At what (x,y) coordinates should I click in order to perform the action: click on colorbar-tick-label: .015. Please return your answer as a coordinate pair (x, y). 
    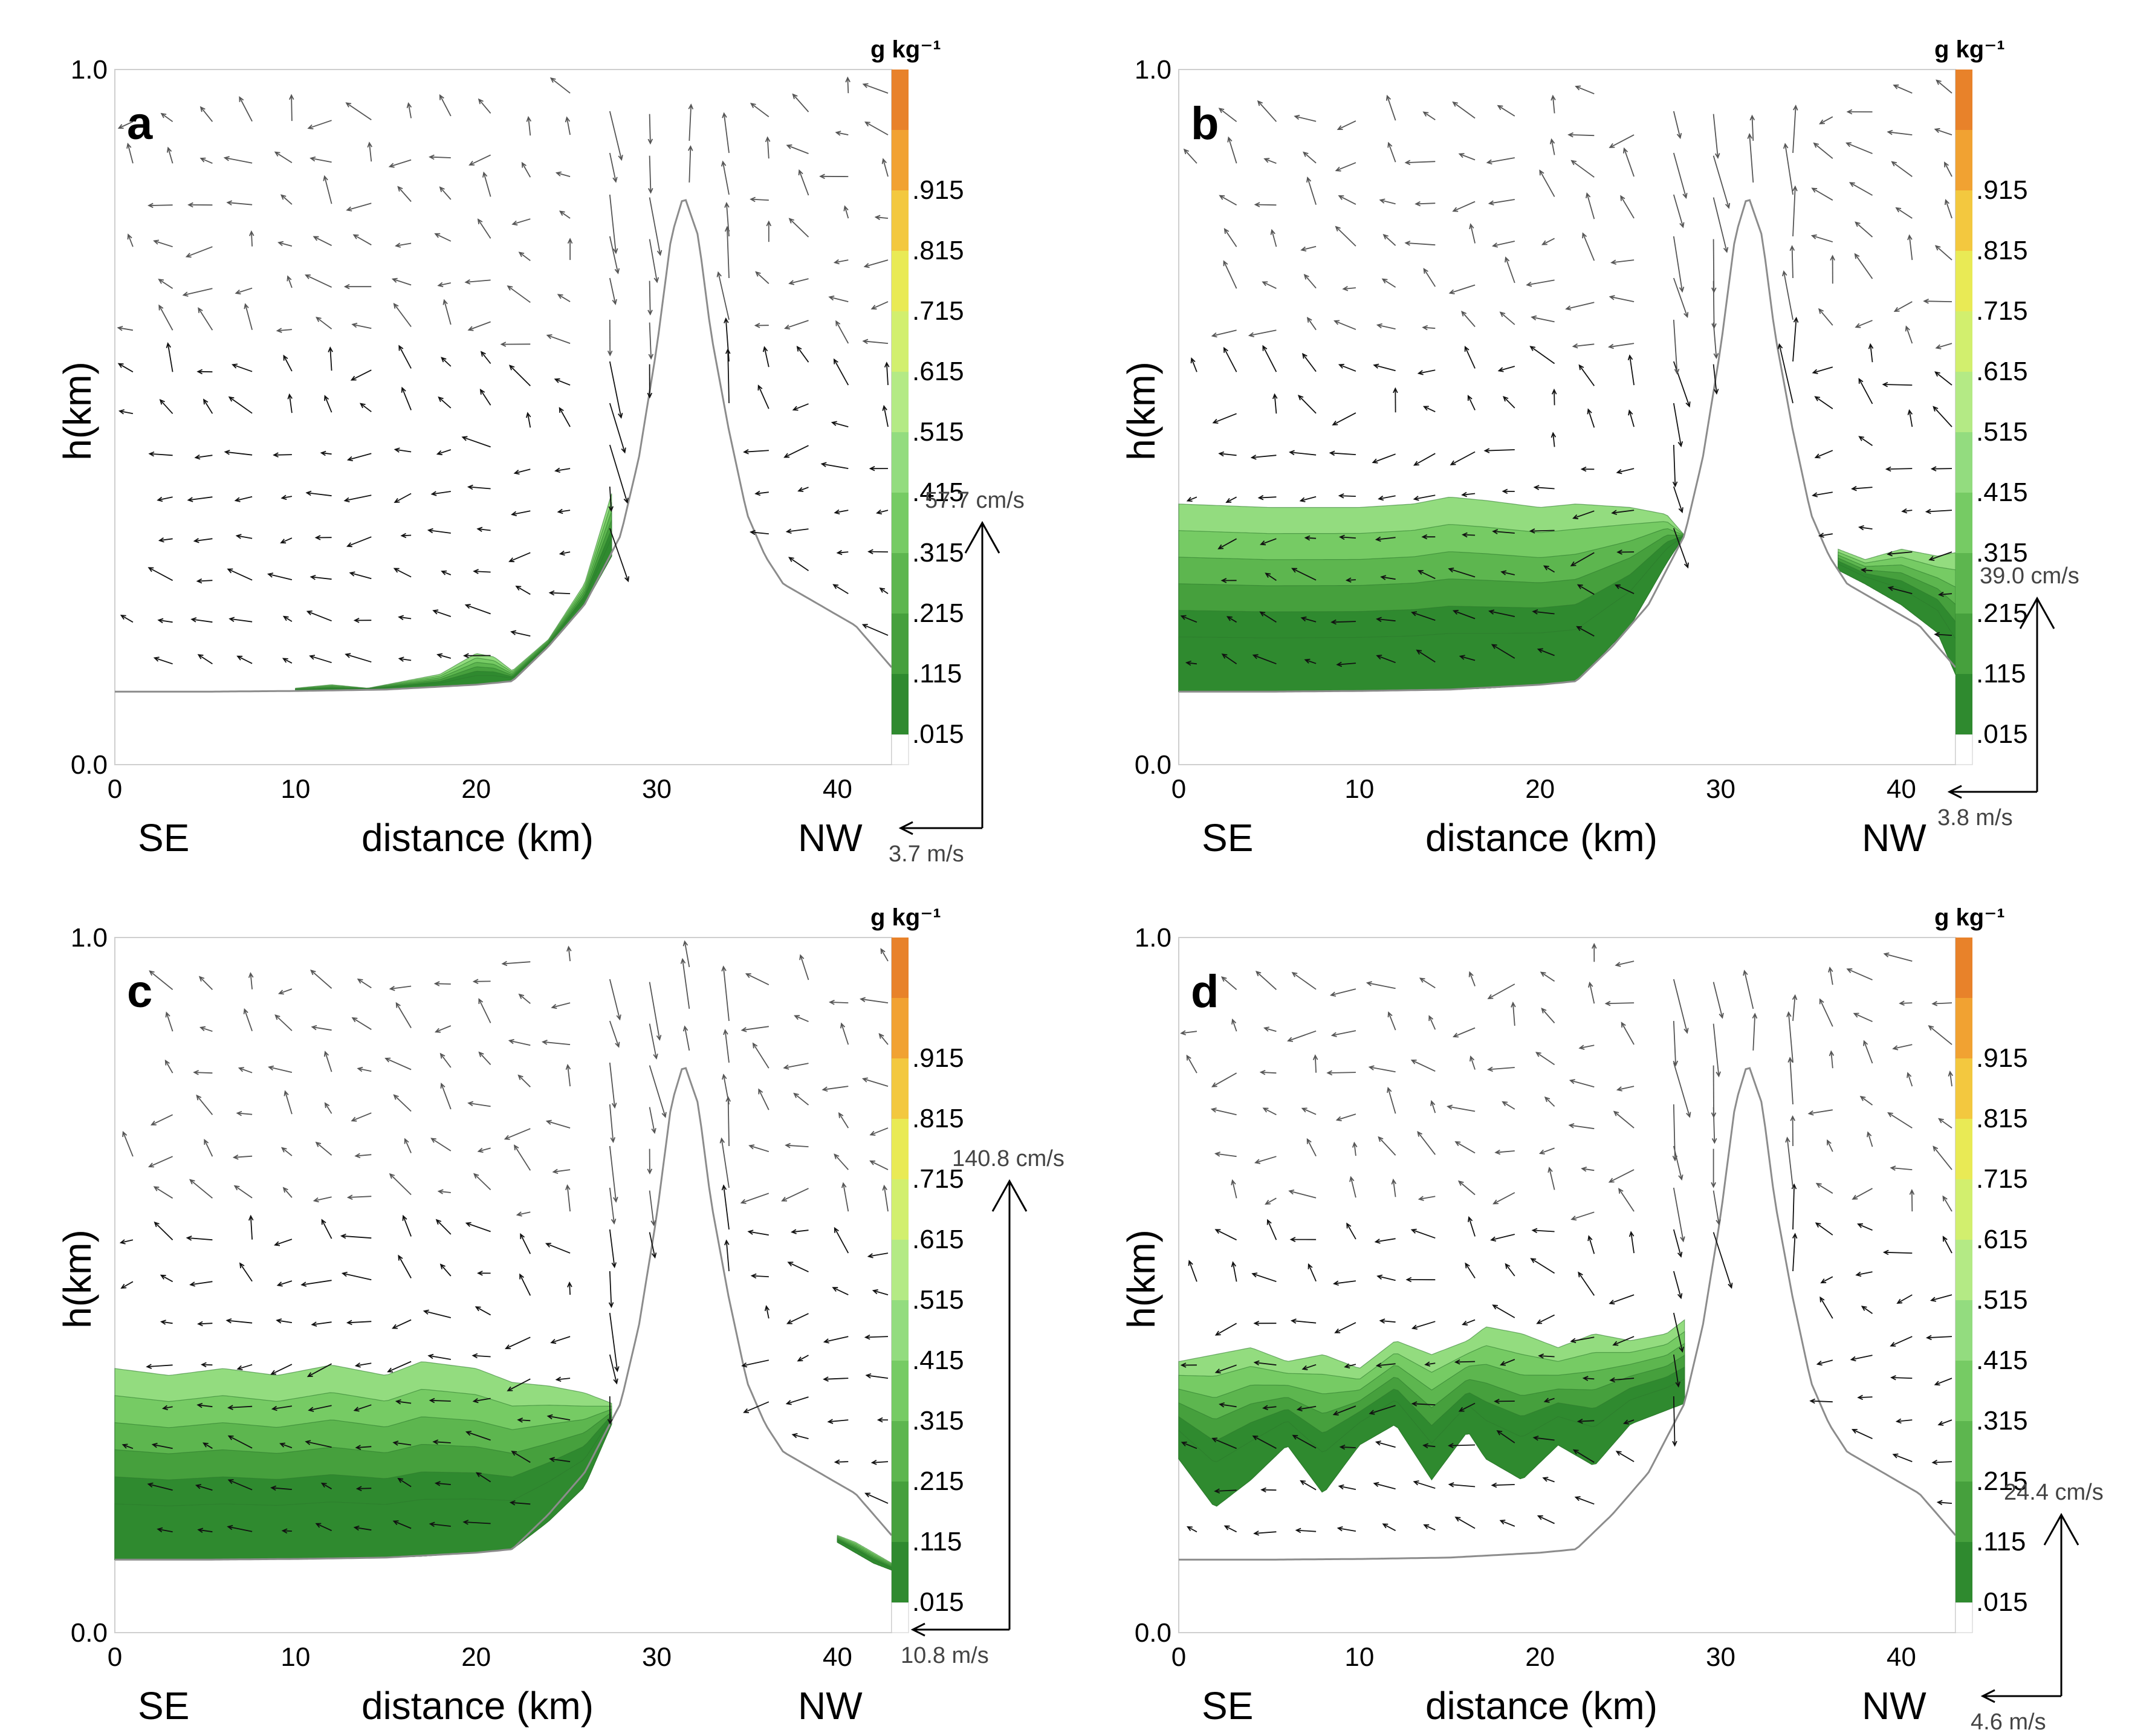
    Looking at the image, I should click on (938, 1602).